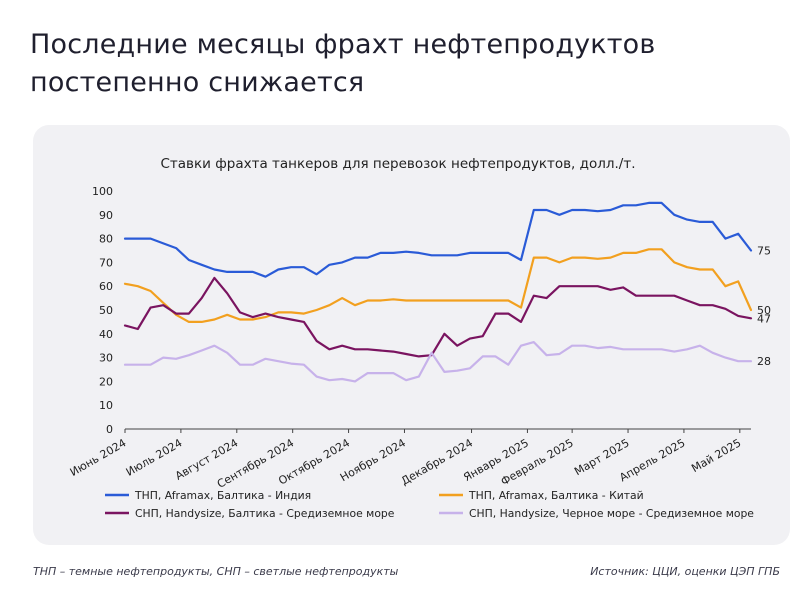  Describe the element at coordinates (764, 361) in the screenshot. I see `series-end-label: 28` at that location.